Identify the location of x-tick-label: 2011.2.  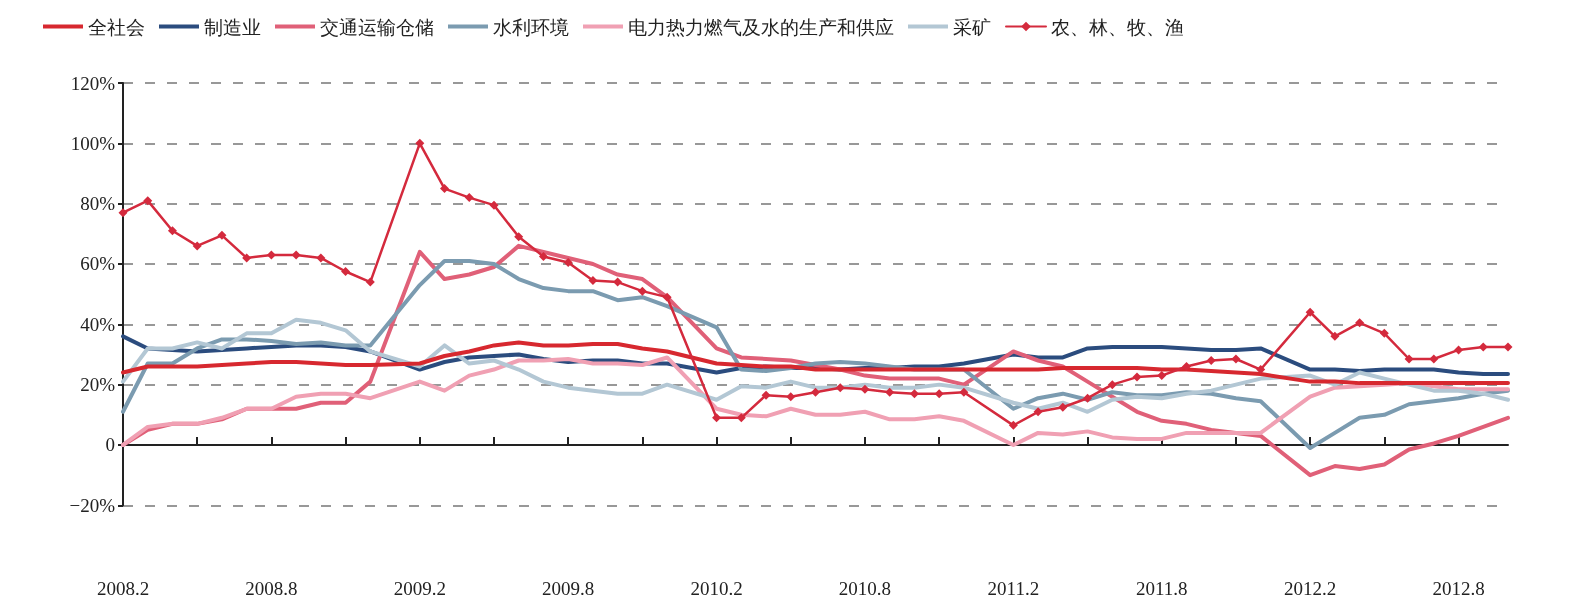
(1013, 588).